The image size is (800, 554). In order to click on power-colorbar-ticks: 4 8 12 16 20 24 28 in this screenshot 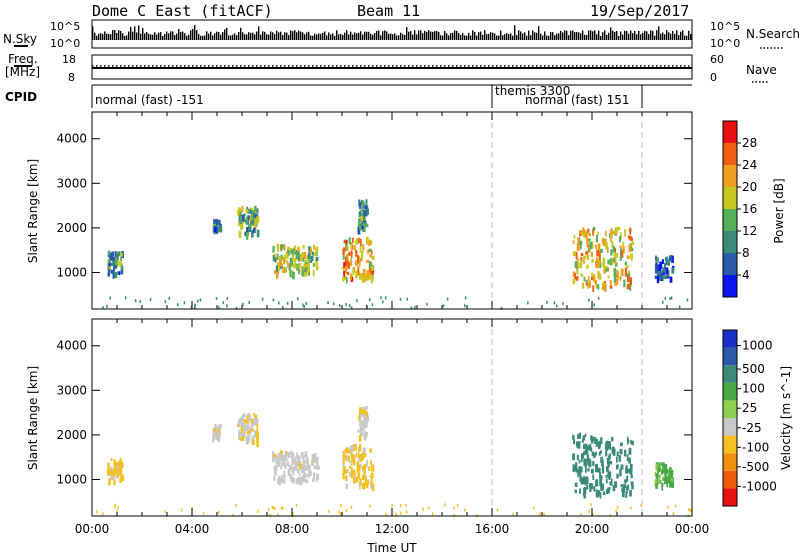, I will do `click(747, 209)`.